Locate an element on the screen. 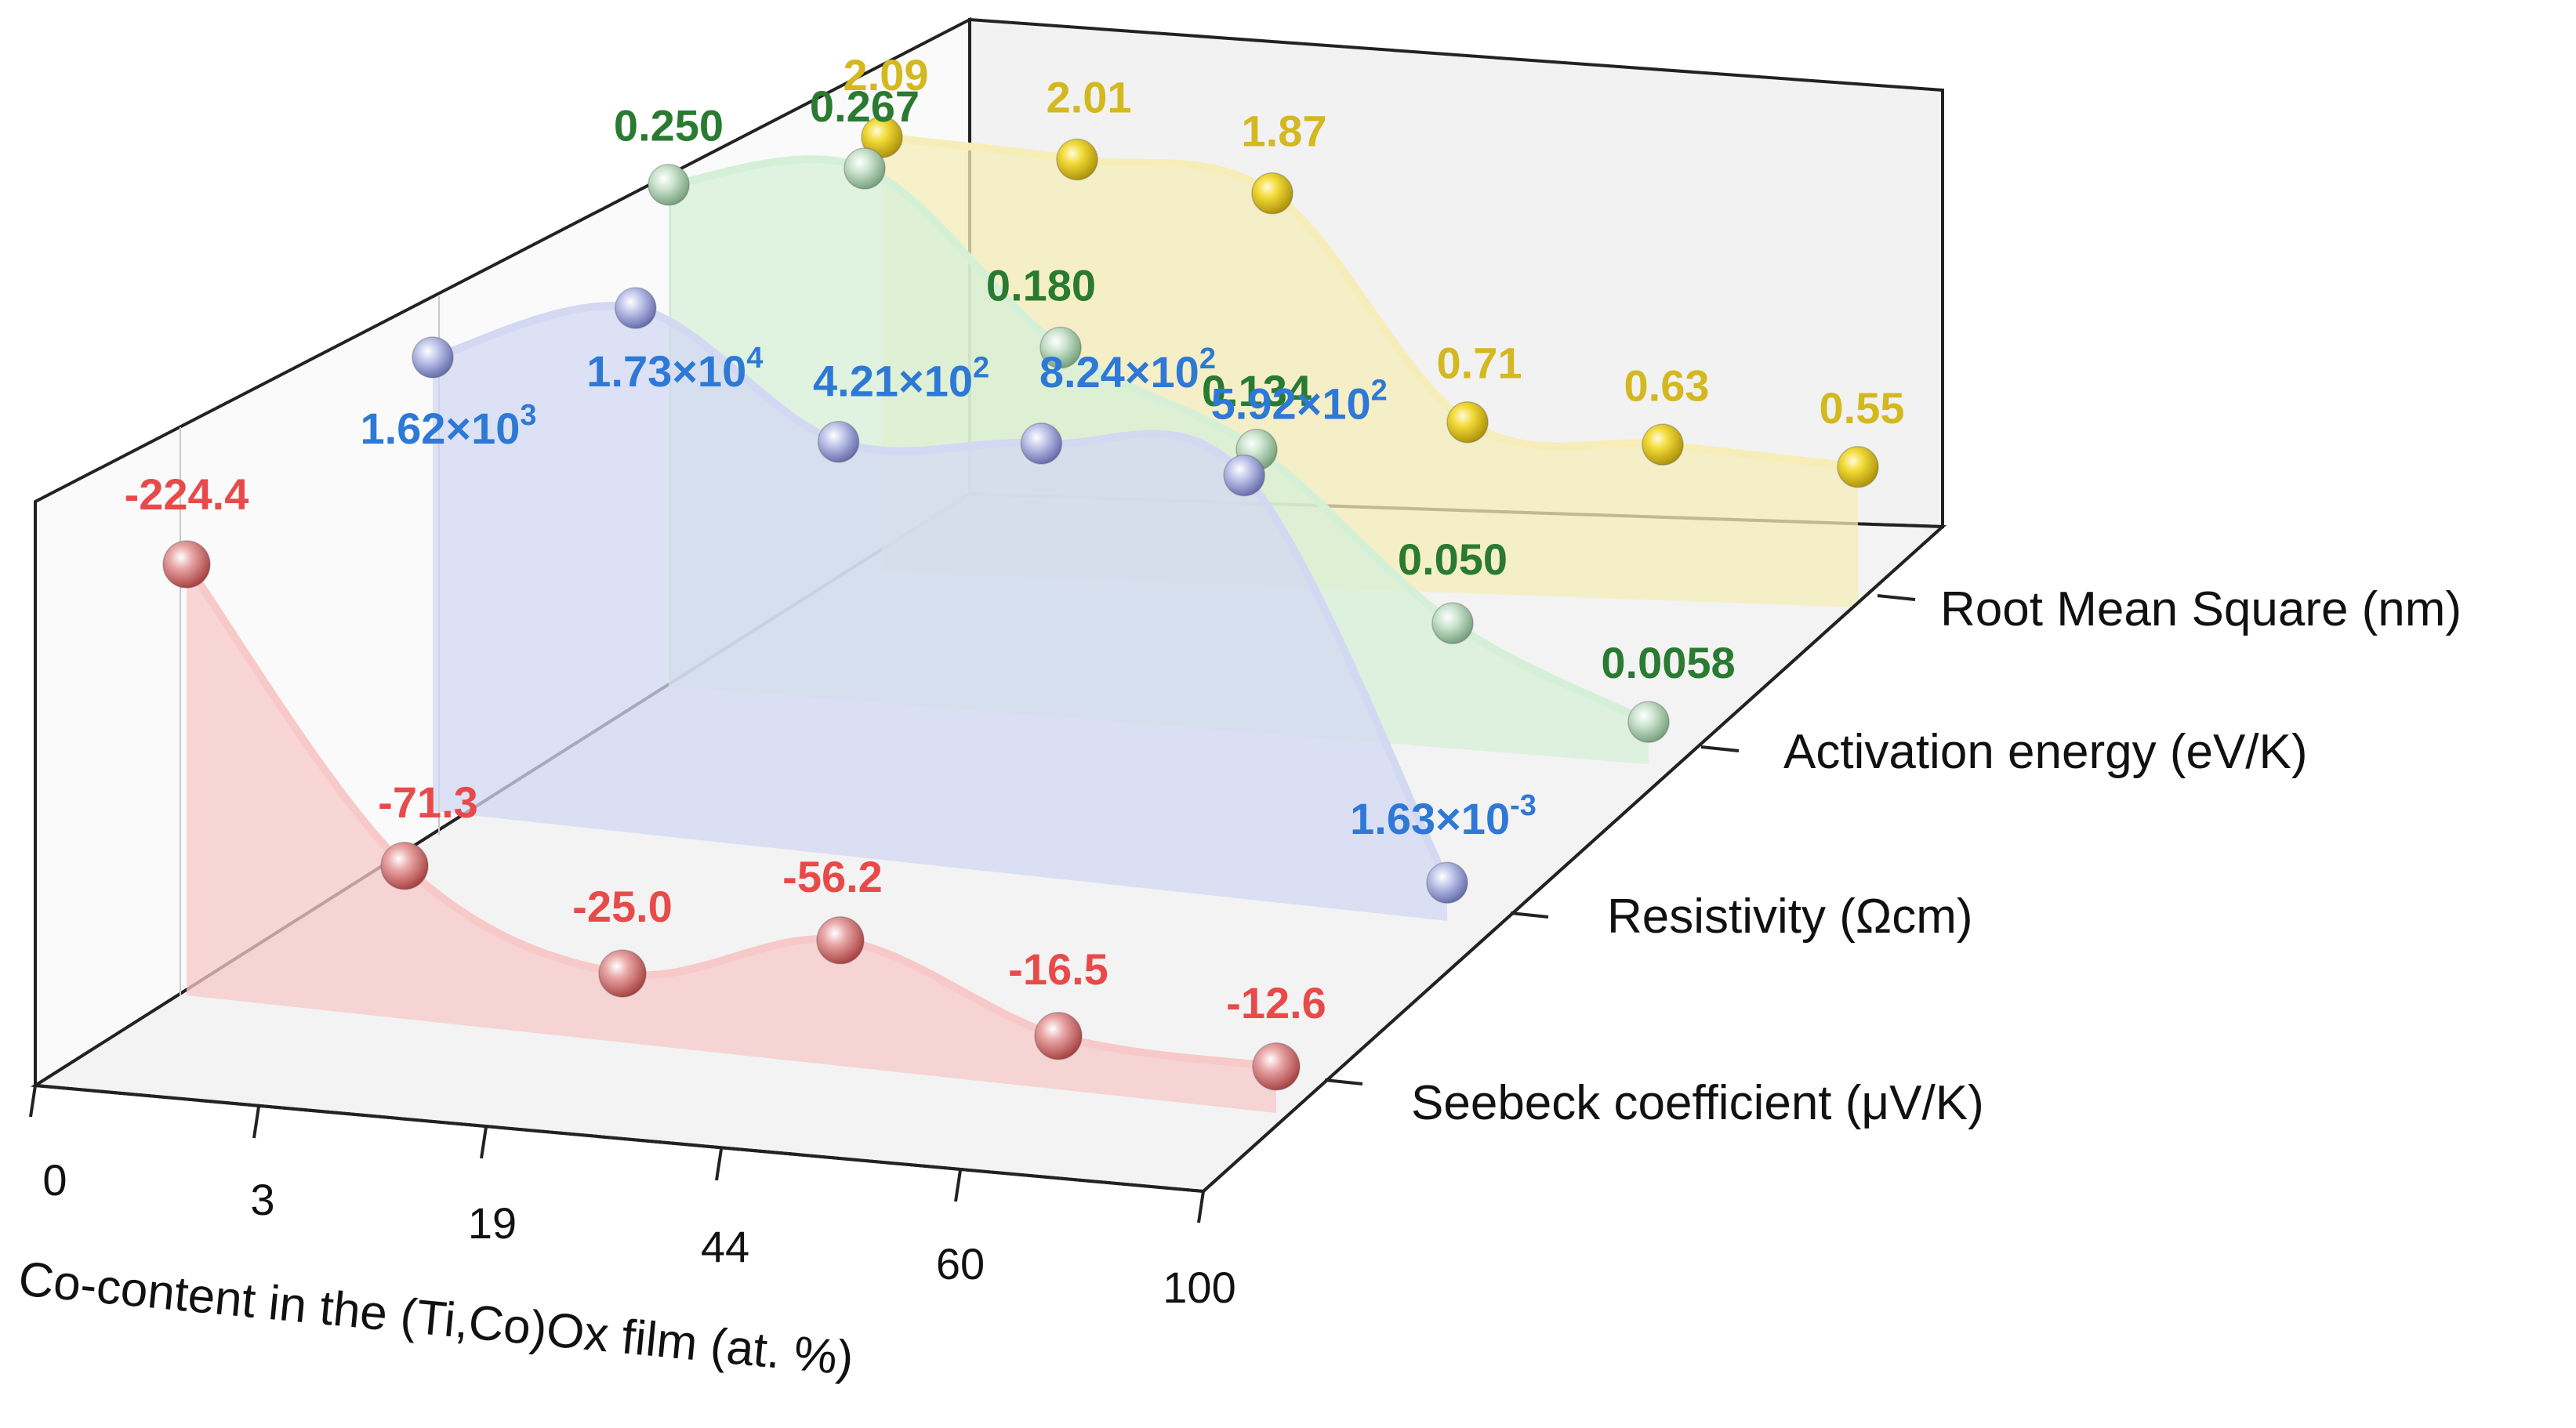 This screenshot has width=2576, height=1428. data-label: 2.01 is located at coordinates (1089, 97).